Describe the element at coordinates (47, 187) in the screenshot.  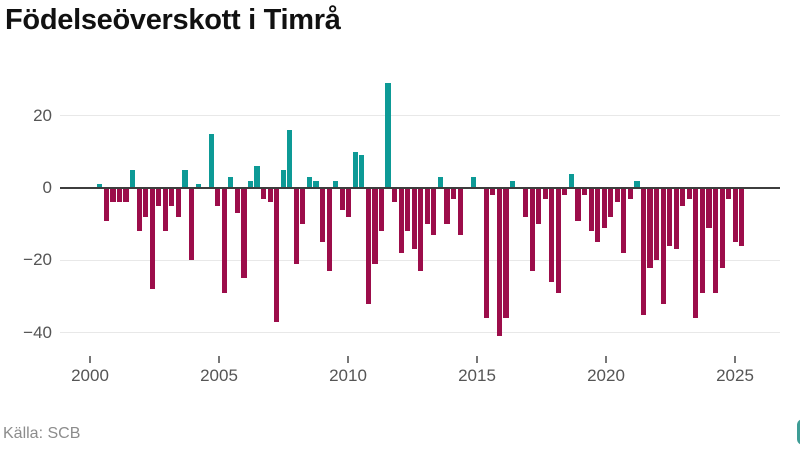
I see `y-tick-label: 0` at that location.